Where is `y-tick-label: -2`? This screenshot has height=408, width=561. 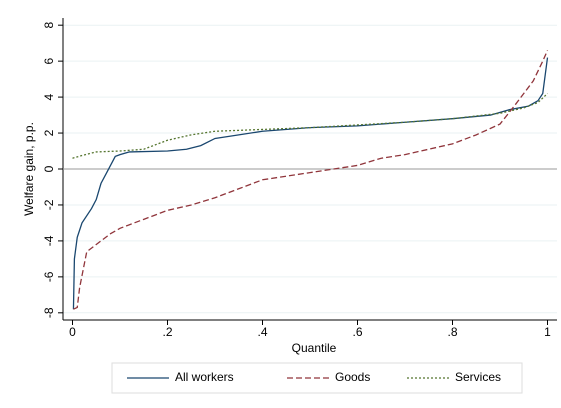
y-tick-label: -2 is located at coordinates (49, 204).